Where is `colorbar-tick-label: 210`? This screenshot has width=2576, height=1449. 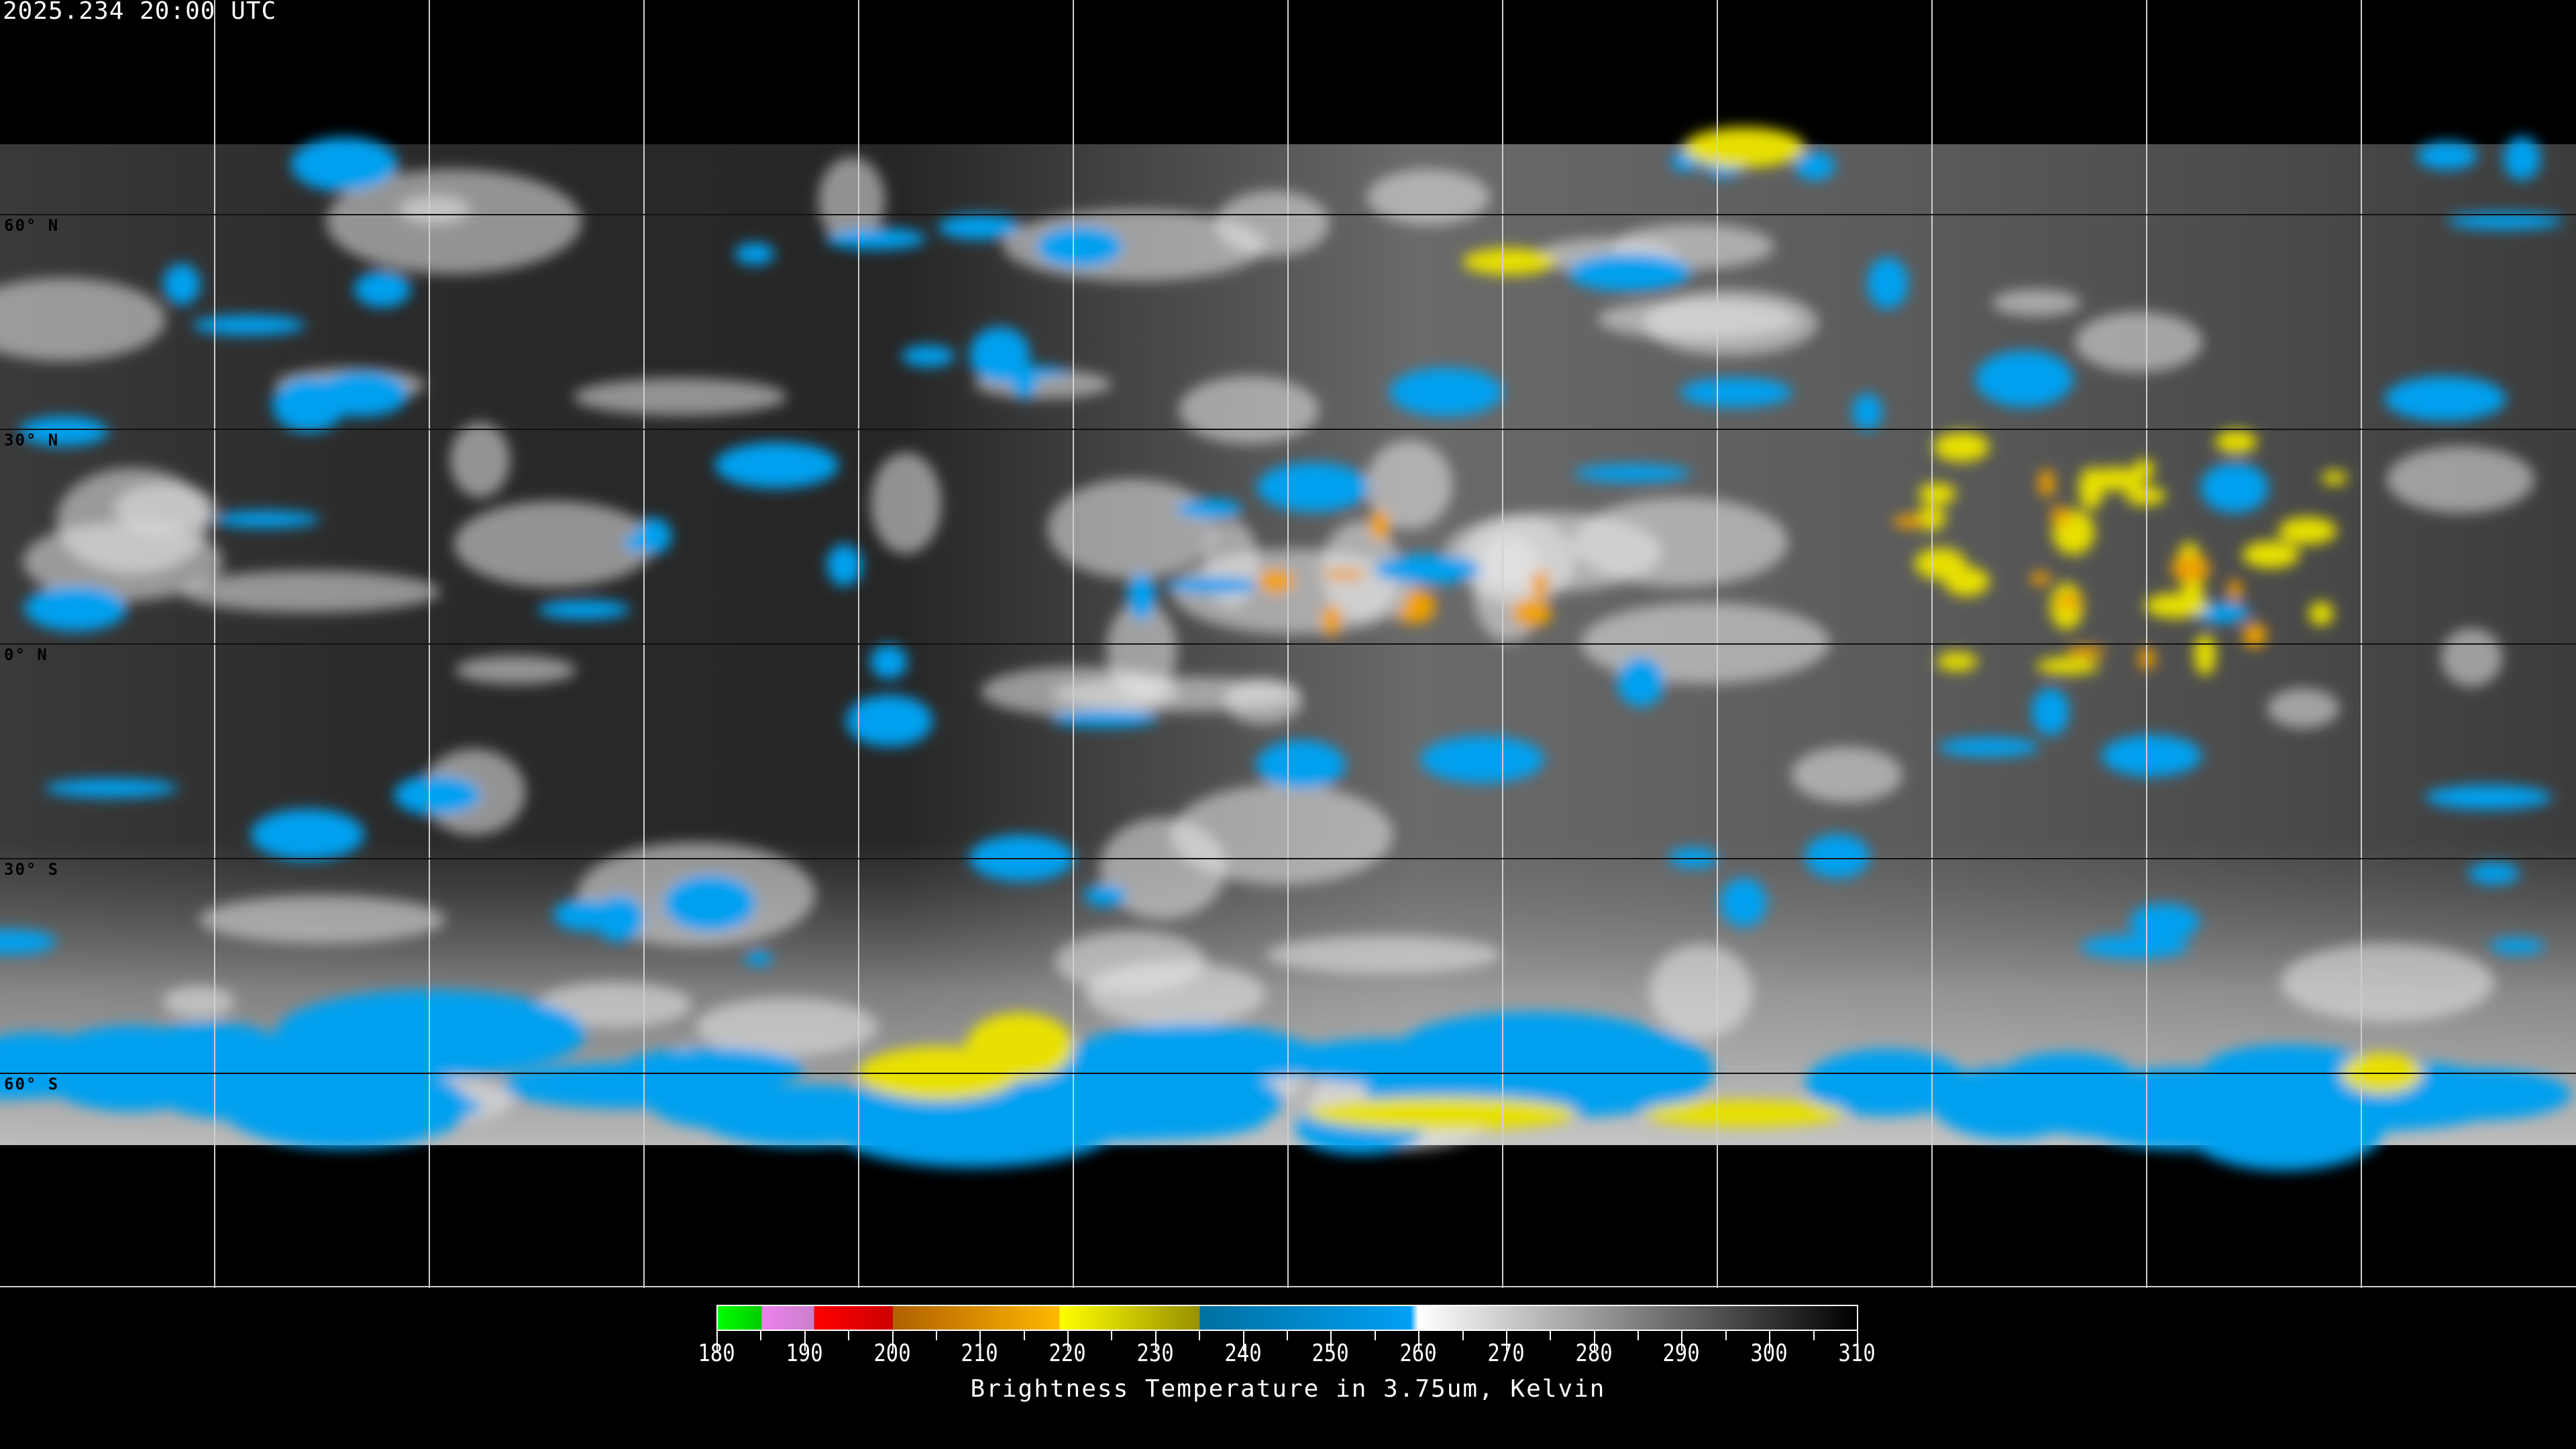 colorbar-tick-label: 210 is located at coordinates (979, 1353).